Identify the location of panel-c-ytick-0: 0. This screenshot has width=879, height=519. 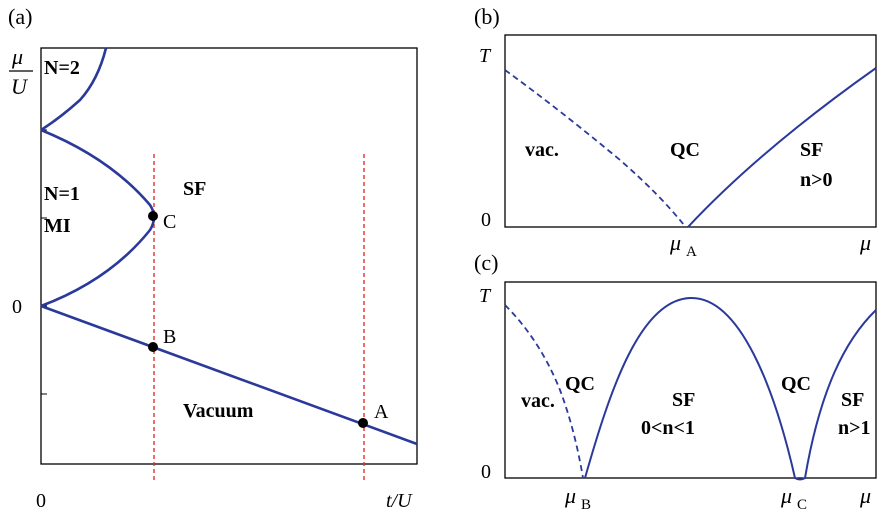
(486, 472).